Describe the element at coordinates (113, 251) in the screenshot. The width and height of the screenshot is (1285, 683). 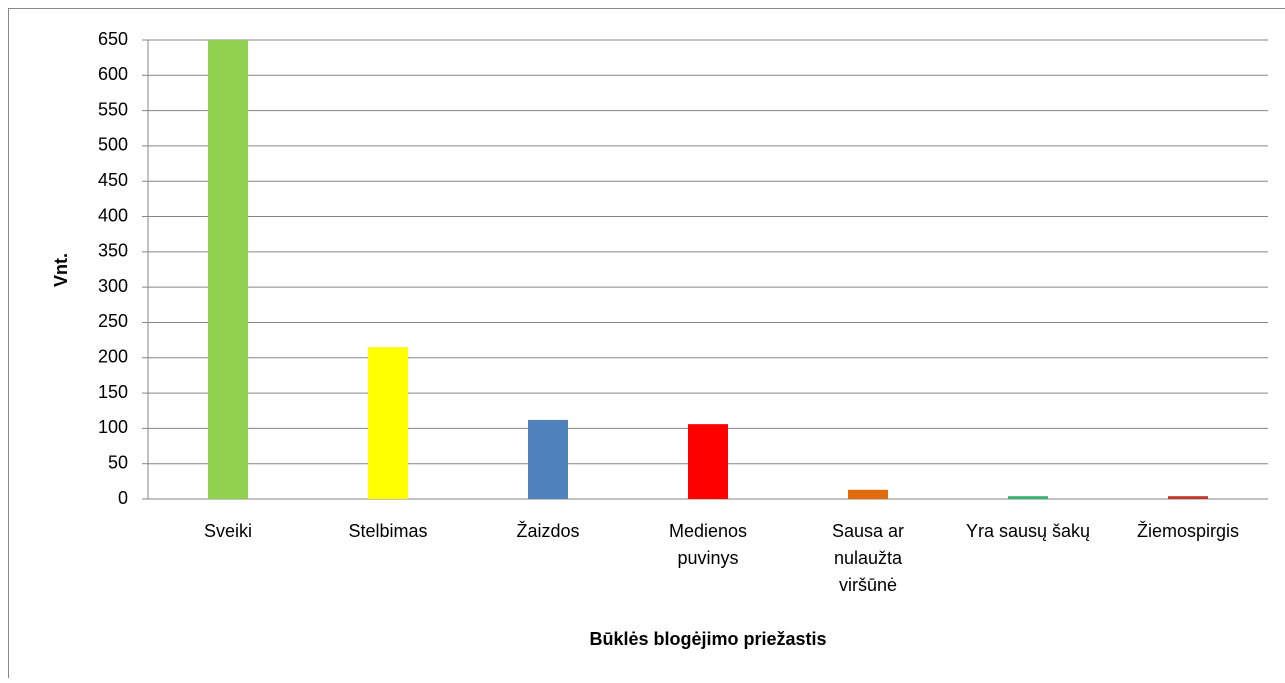
I see `y-tick-label: 350` at that location.